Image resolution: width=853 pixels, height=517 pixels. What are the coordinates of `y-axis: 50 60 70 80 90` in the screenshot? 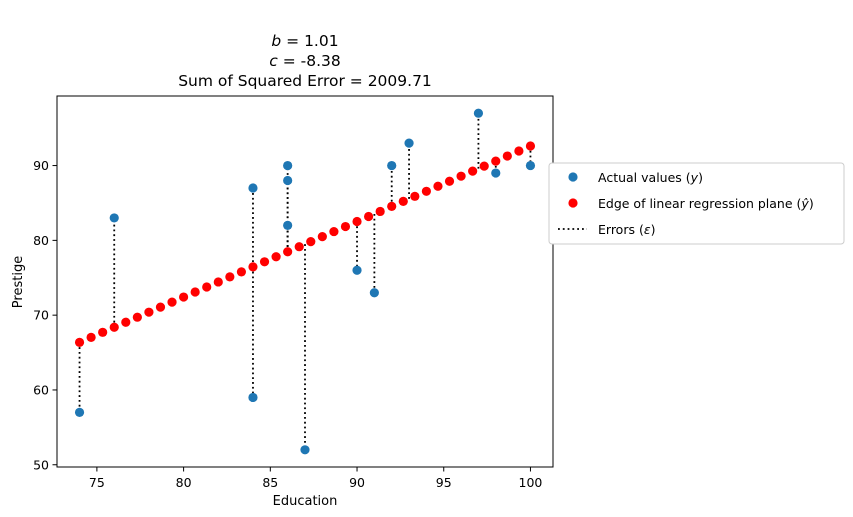 It's located at (45, 315).